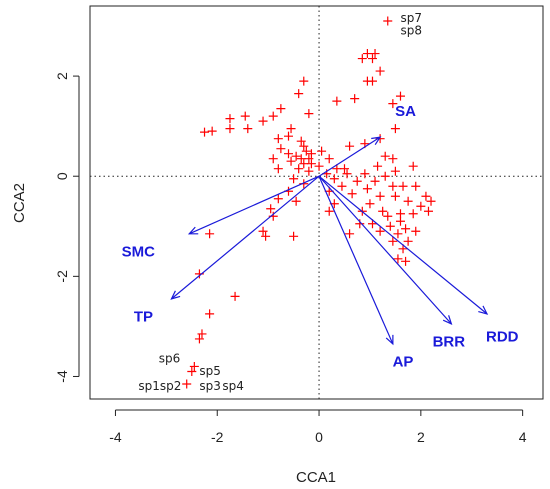  I want to click on x-tick-label: -4, so click(115, 437).